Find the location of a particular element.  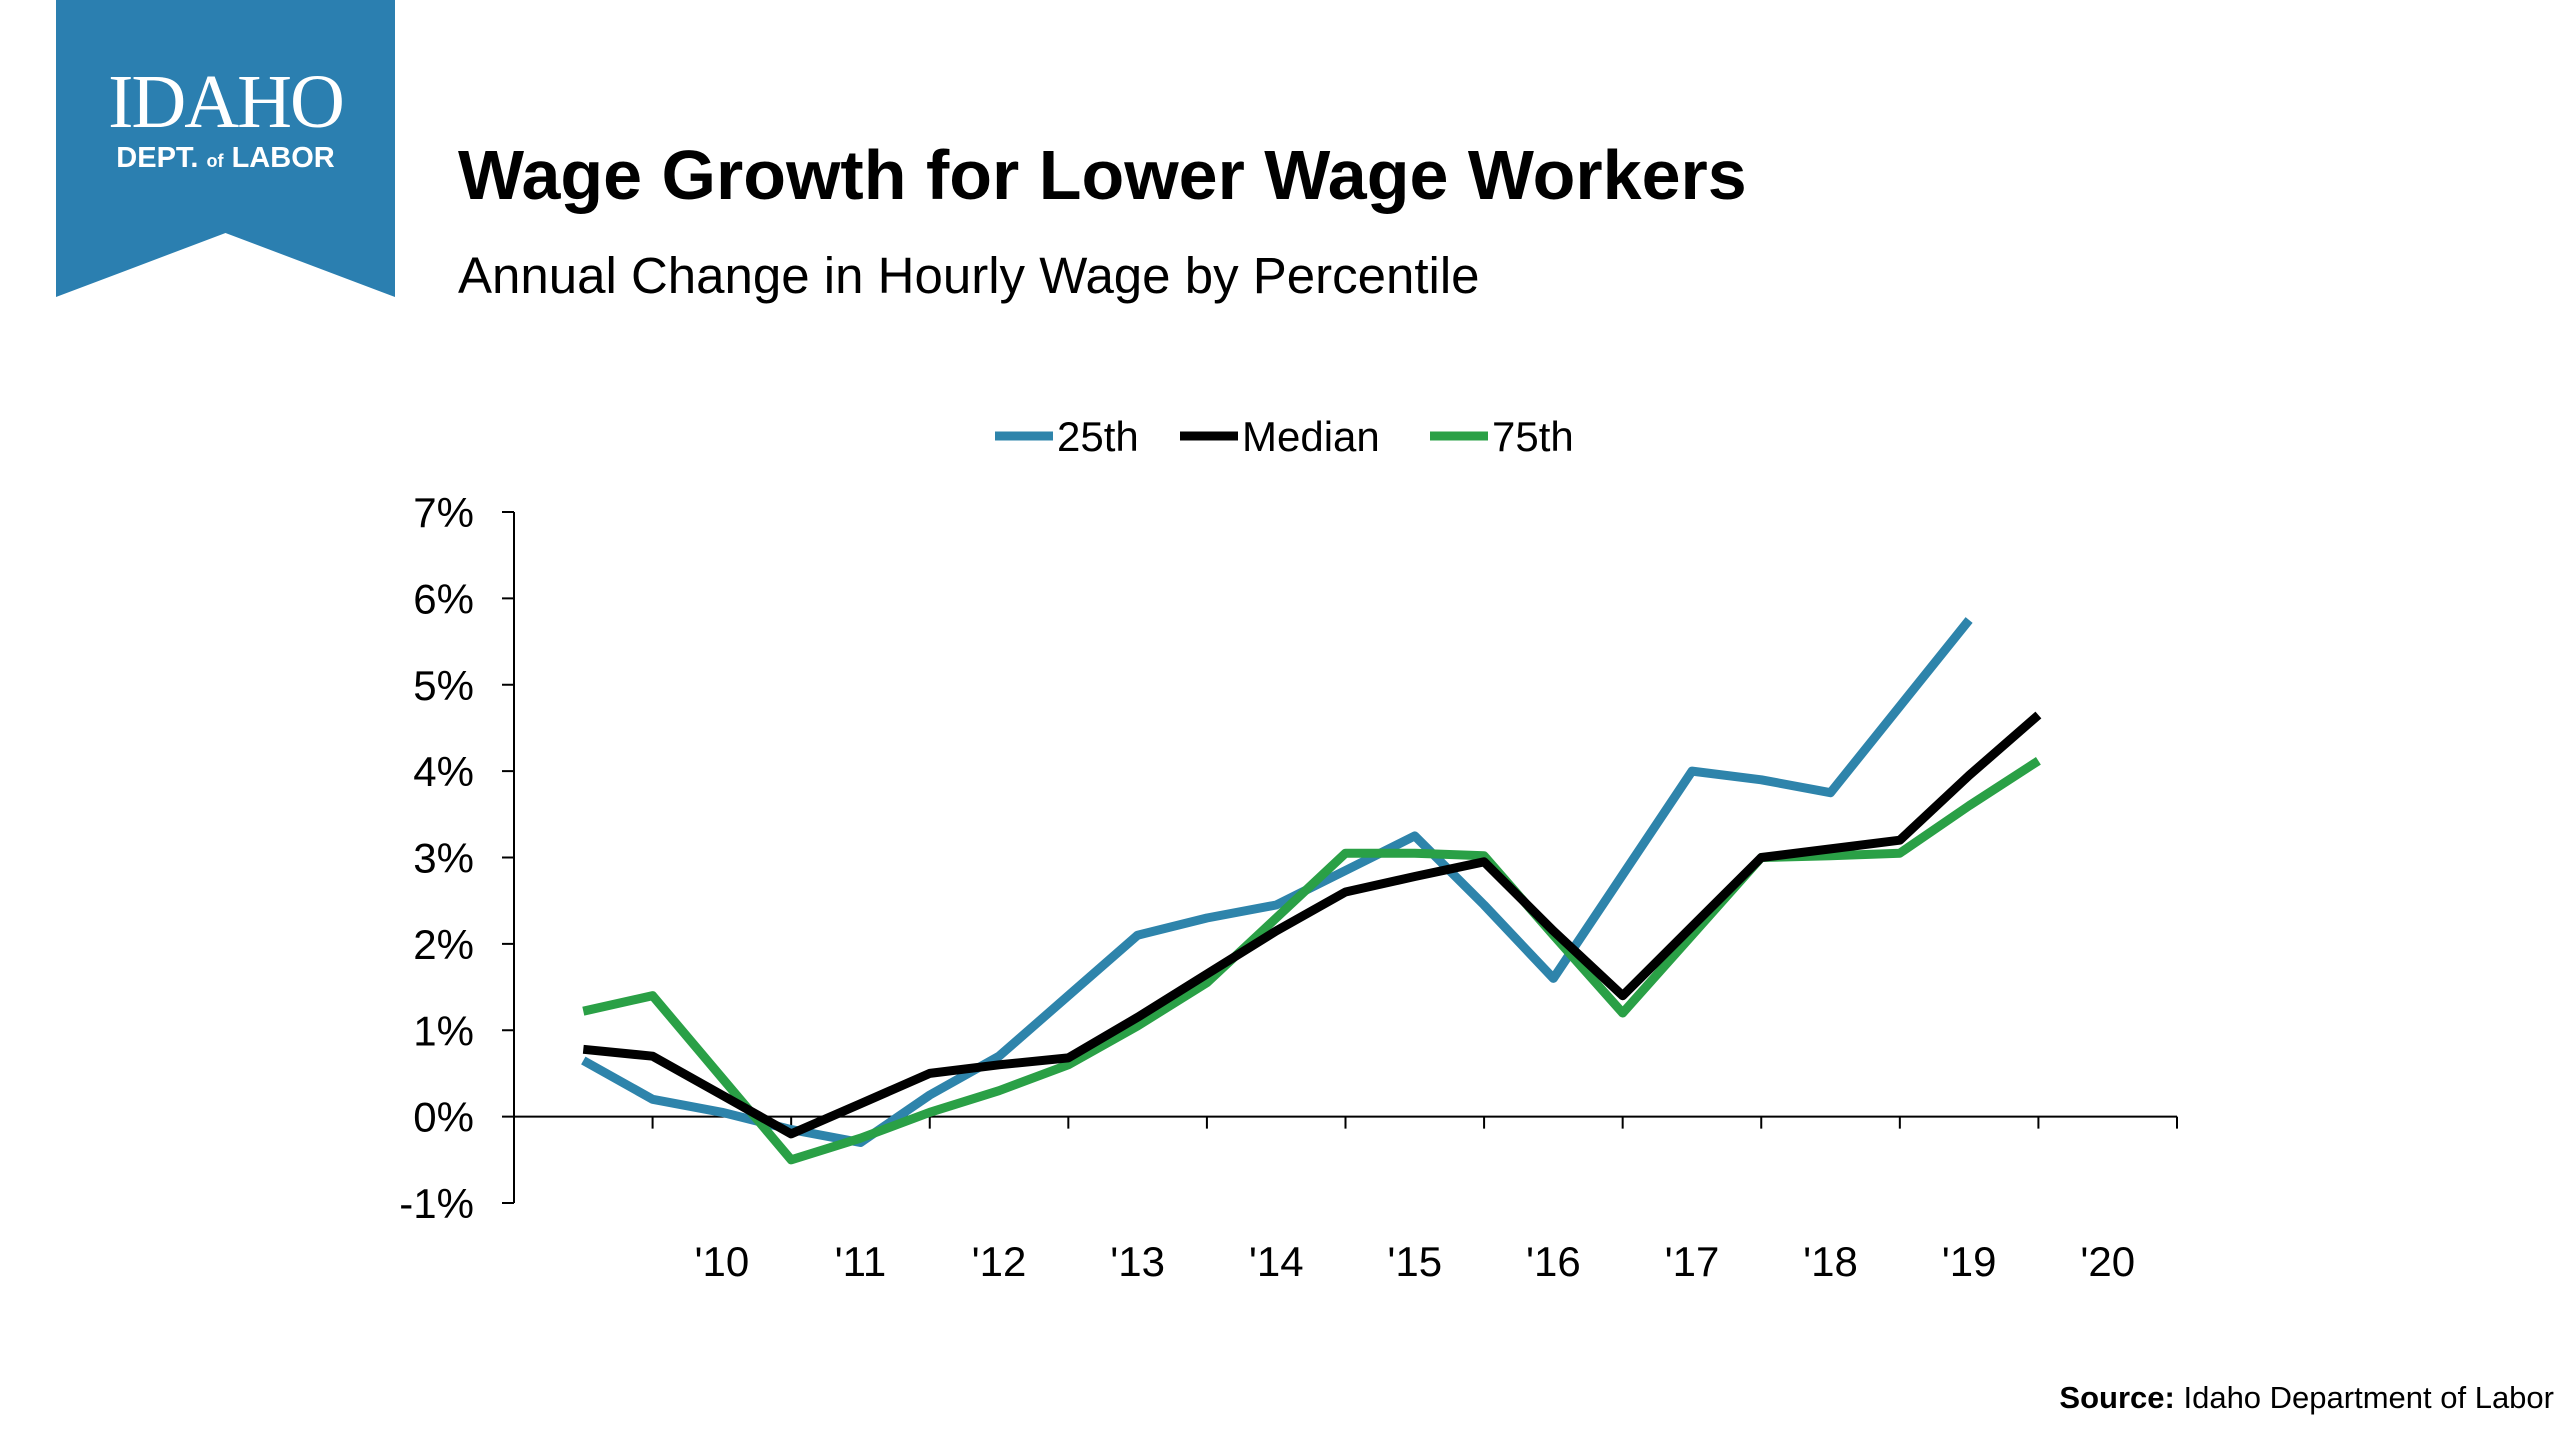

y-tick-label: 6% is located at coordinates (443, 598).